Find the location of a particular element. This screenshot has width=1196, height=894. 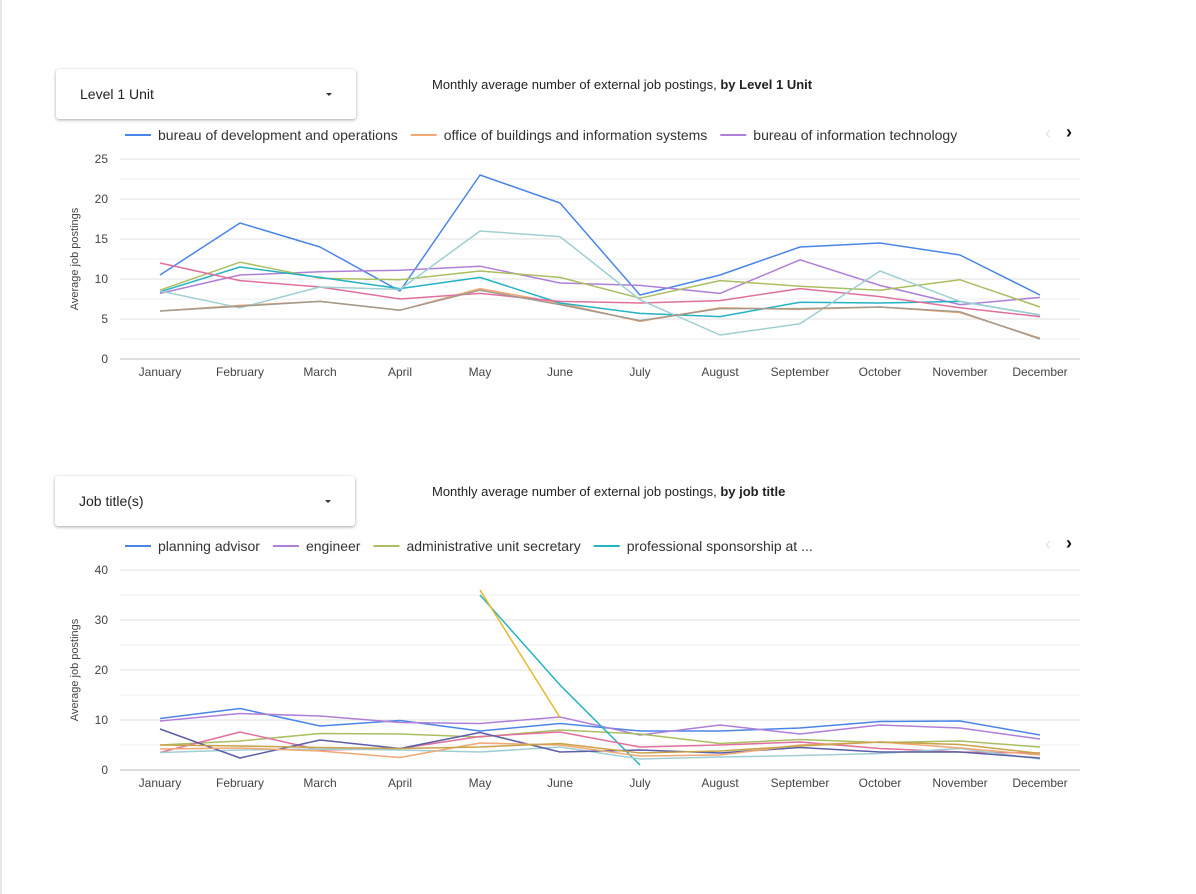

y-tick-label: 25 is located at coordinates (102, 159).